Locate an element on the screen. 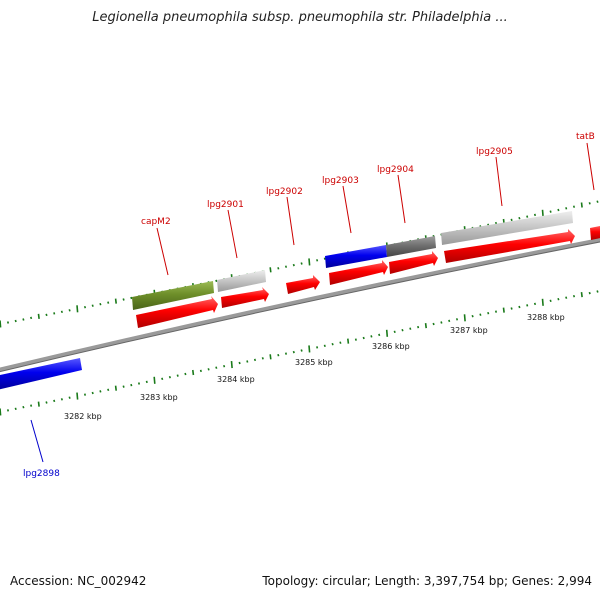 This screenshot has height=600, width=600. gene-label-capm2: capM2 is located at coordinates (156, 222).